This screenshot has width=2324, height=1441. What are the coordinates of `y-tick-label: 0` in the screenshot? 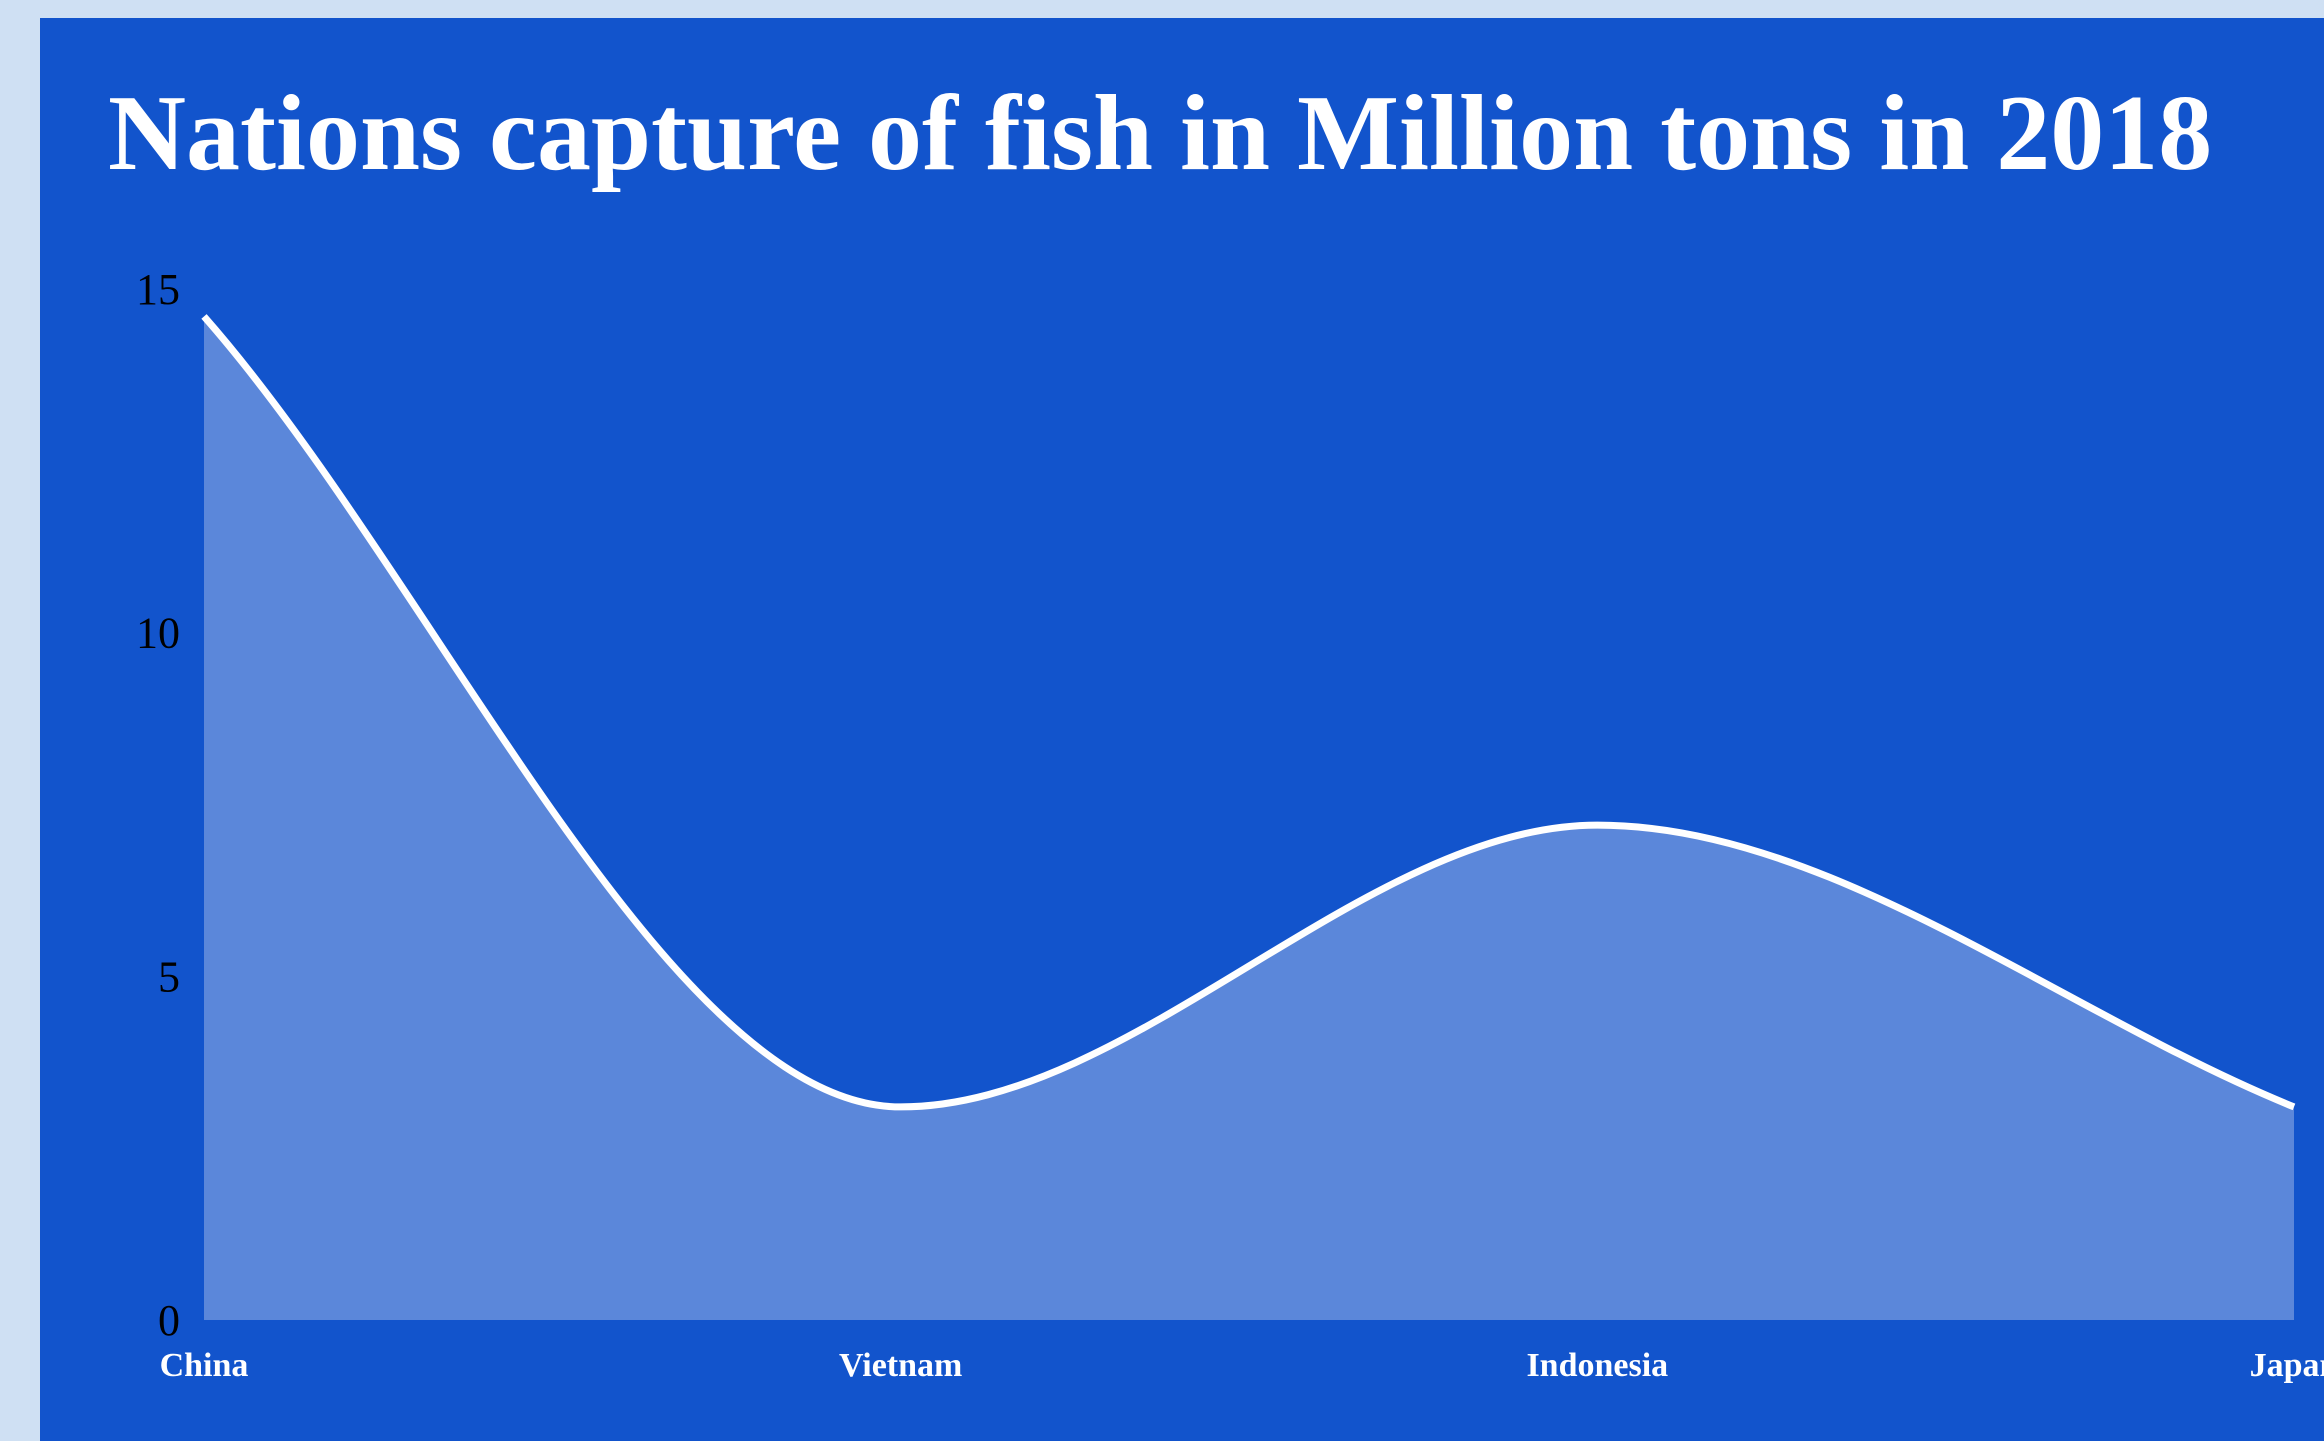 It's located at (169, 1320).